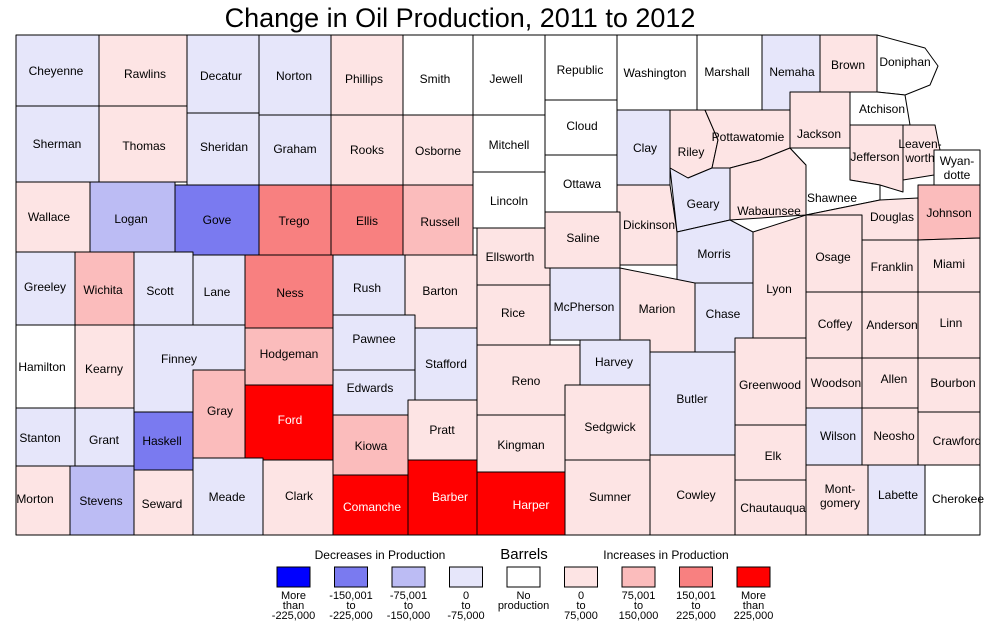  What do you see at coordinates (364, 79) in the screenshot?
I see `county-label-phillips: Phillips` at bounding box center [364, 79].